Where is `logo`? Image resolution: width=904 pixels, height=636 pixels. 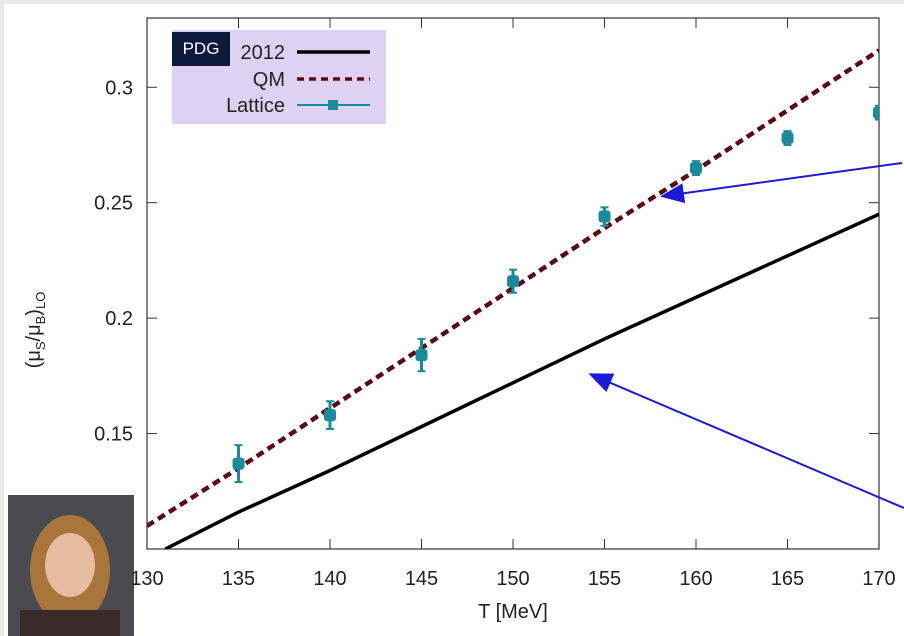 logo is located at coordinates (201, 49).